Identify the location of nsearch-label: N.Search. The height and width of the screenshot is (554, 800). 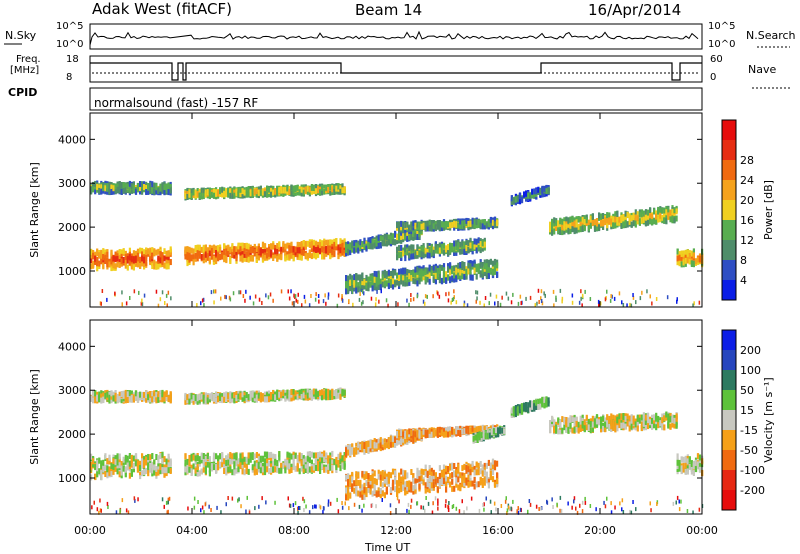
(771, 35).